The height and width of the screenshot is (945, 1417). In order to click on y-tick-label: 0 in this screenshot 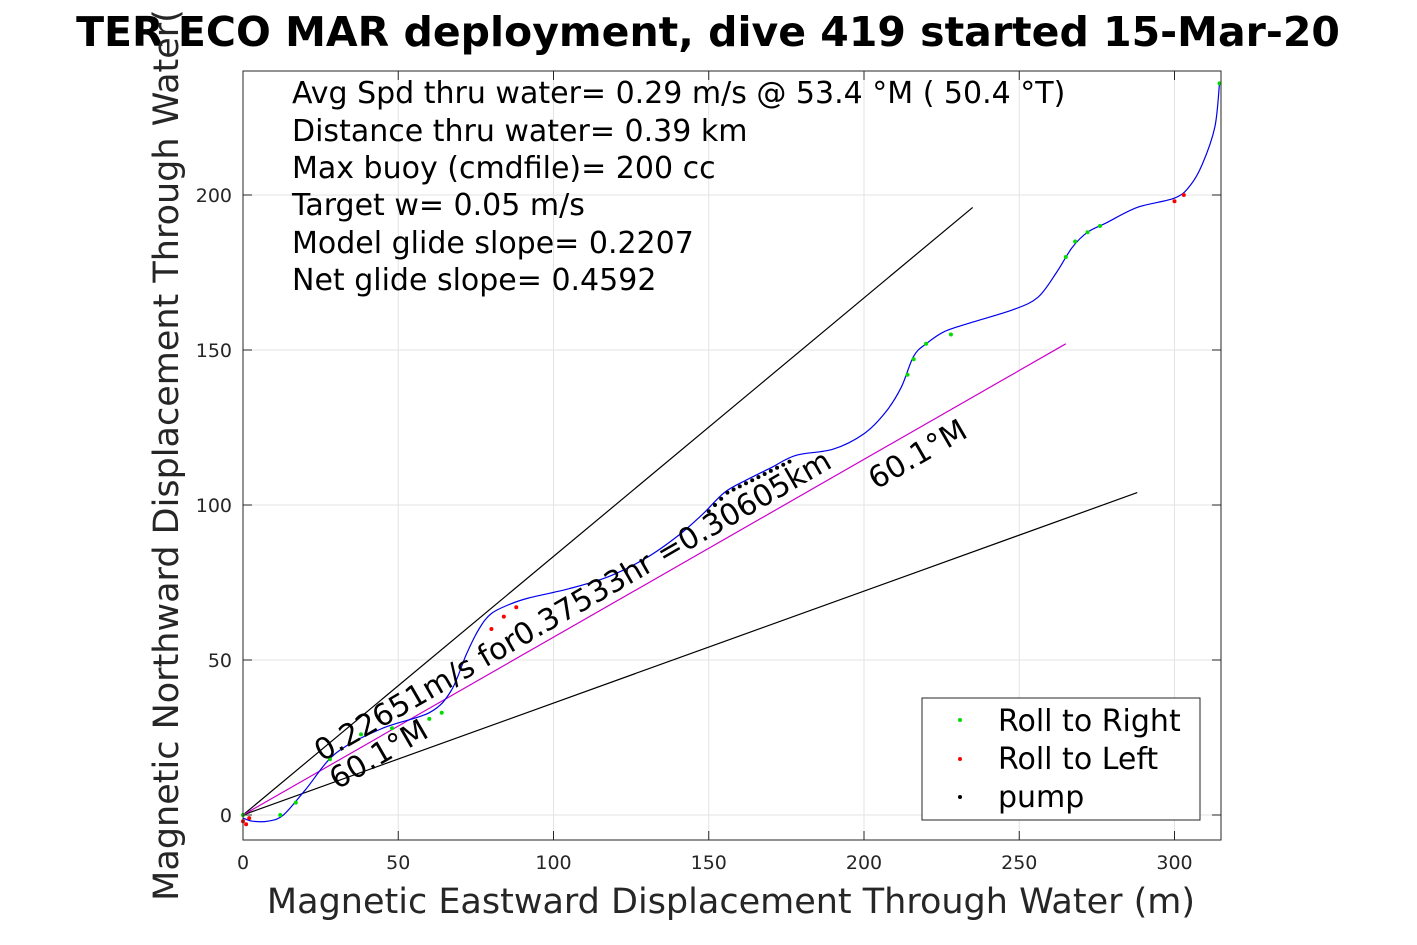, I will do `click(226, 816)`.